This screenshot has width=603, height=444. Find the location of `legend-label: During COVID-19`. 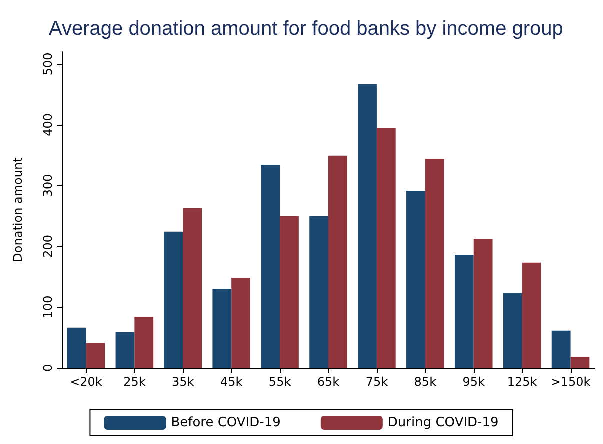

legend-label: During COVID-19 is located at coordinates (443, 423).